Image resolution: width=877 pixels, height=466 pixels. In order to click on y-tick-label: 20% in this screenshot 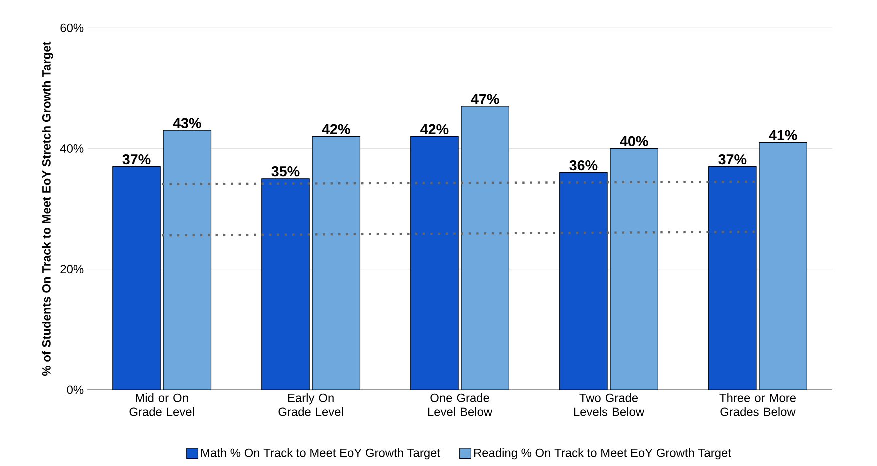, I will do `click(72, 269)`.